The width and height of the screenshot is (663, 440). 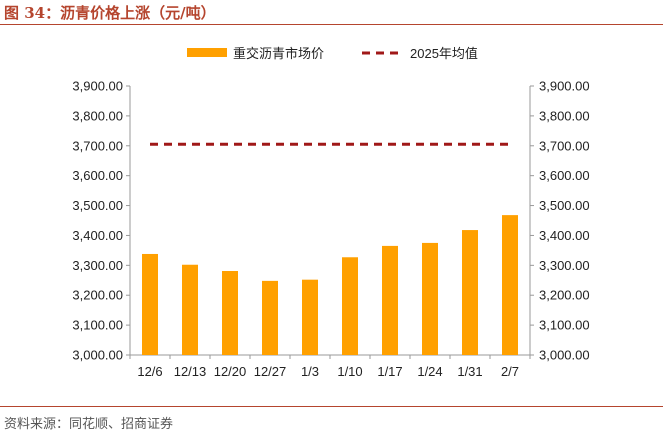 What do you see at coordinates (444, 53) in the screenshot?
I see `legend-label-line: 2025年均值` at bounding box center [444, 53].